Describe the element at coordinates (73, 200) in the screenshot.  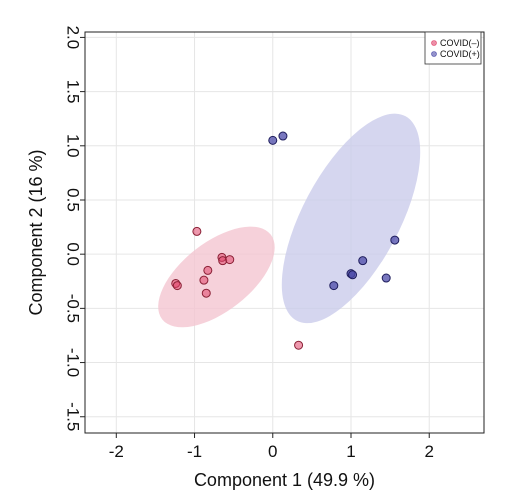
I see `y-tick-label: 0.5` at that location.